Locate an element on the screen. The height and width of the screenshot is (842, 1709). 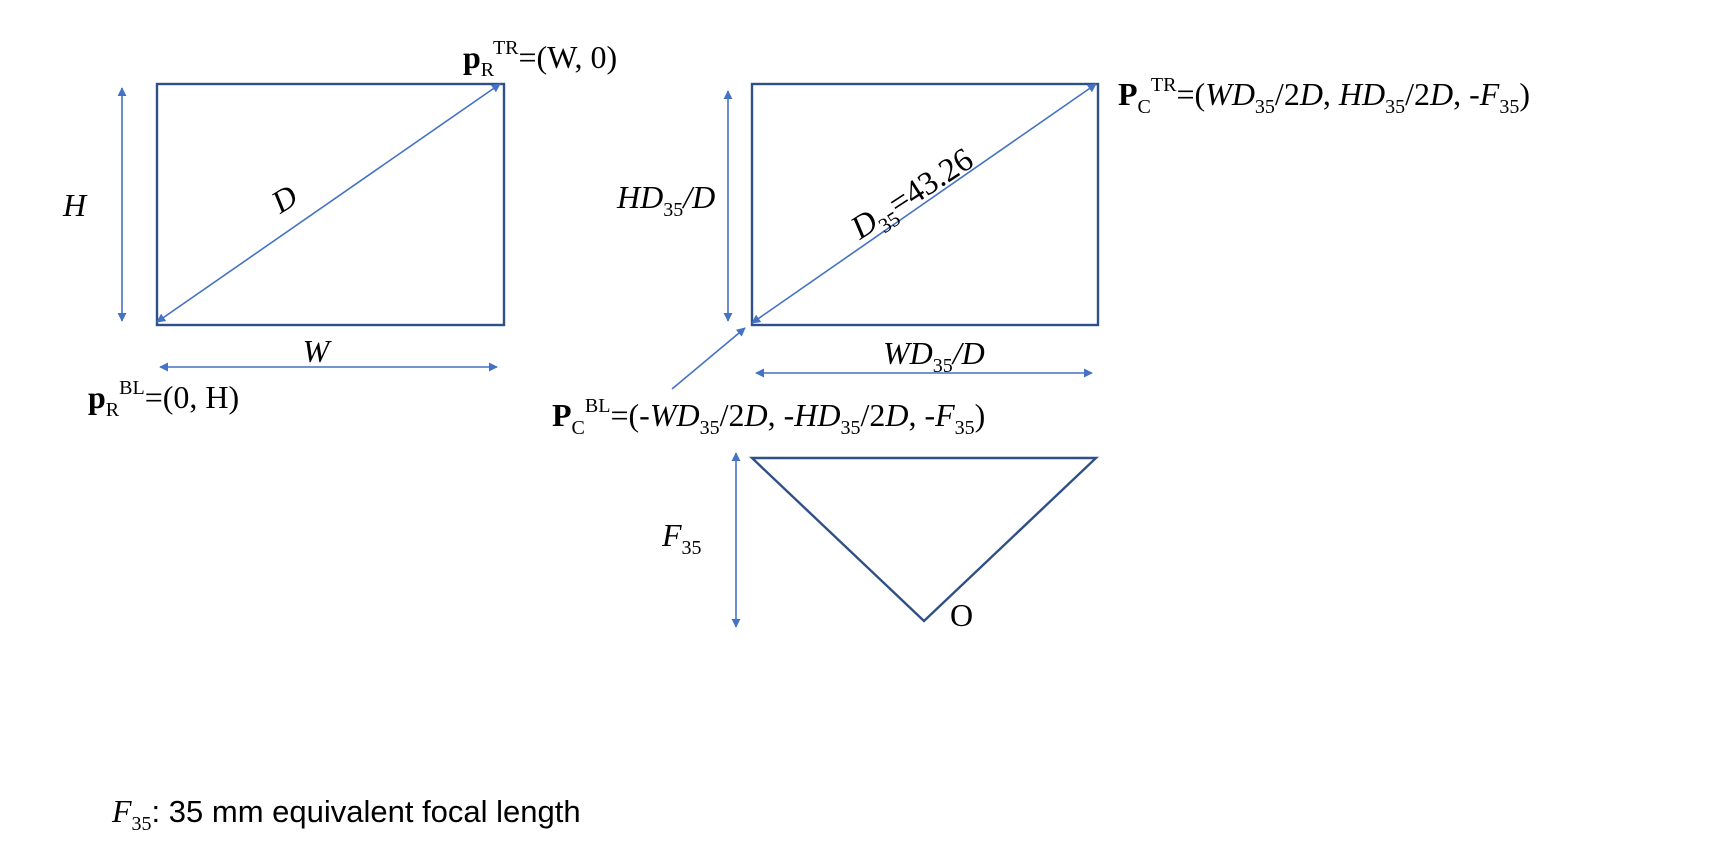
raster-frame is located at coordinates (330, 204).